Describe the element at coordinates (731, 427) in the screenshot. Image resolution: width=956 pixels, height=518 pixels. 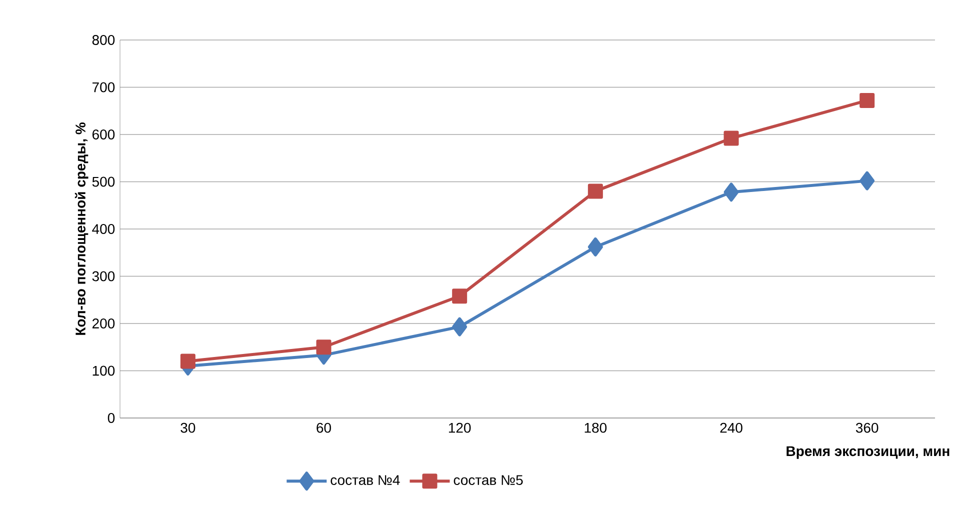
I see `x-tick-label: 240` at that location.